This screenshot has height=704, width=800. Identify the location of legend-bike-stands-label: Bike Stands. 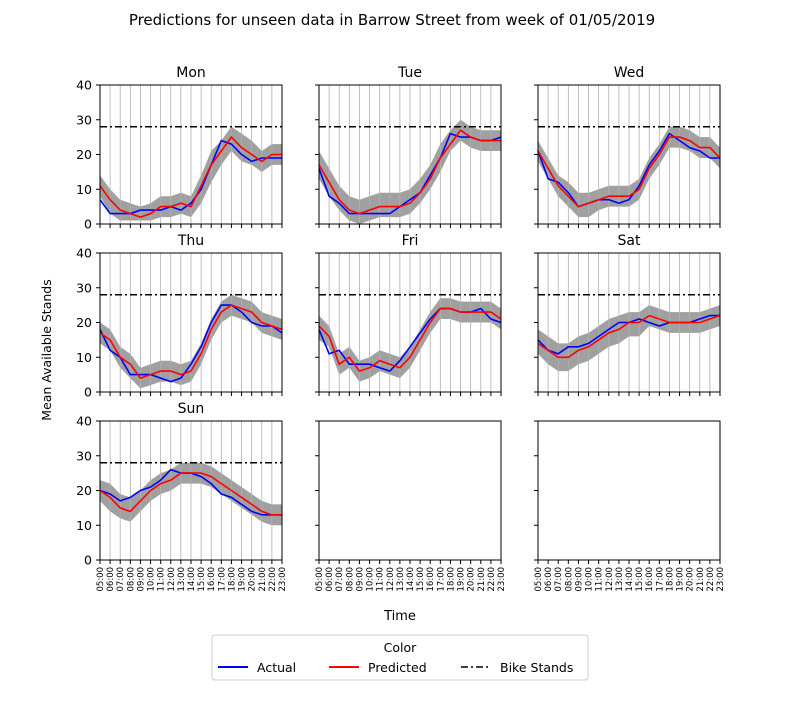
(536, 667).